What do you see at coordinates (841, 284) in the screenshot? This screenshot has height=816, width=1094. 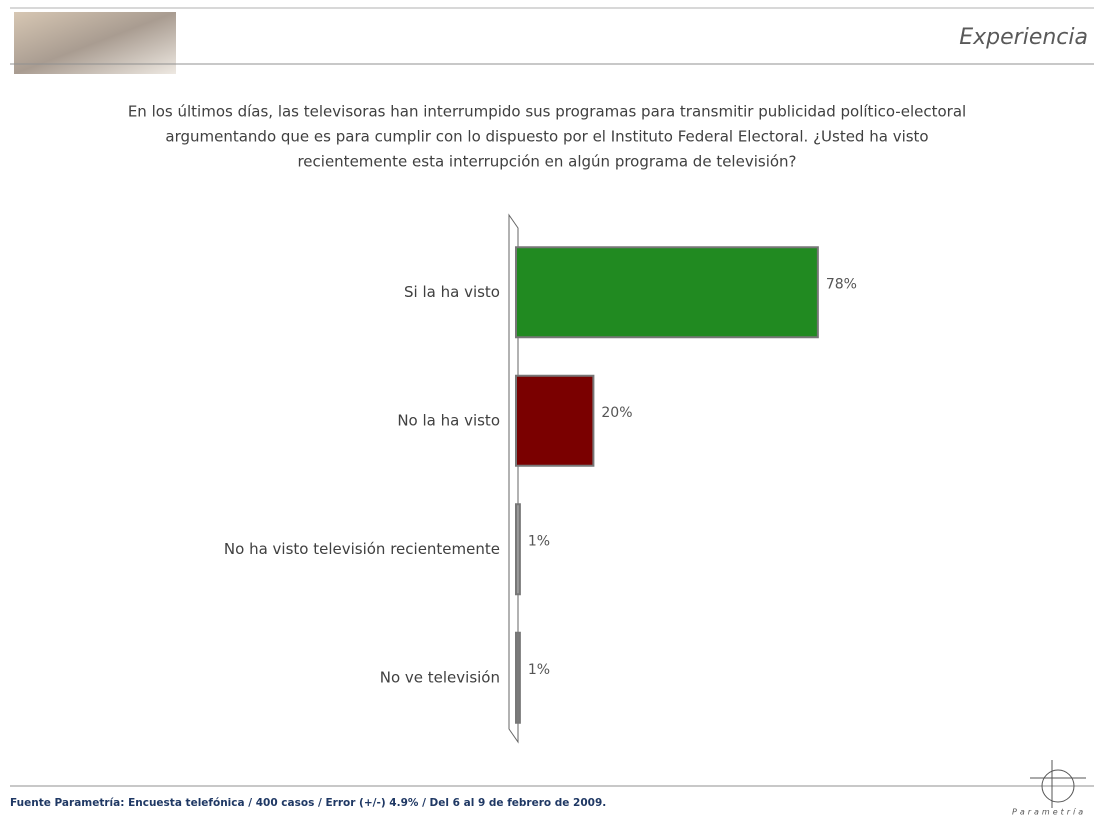 I see `value-label: 78%` at bounding box center [841, 284].